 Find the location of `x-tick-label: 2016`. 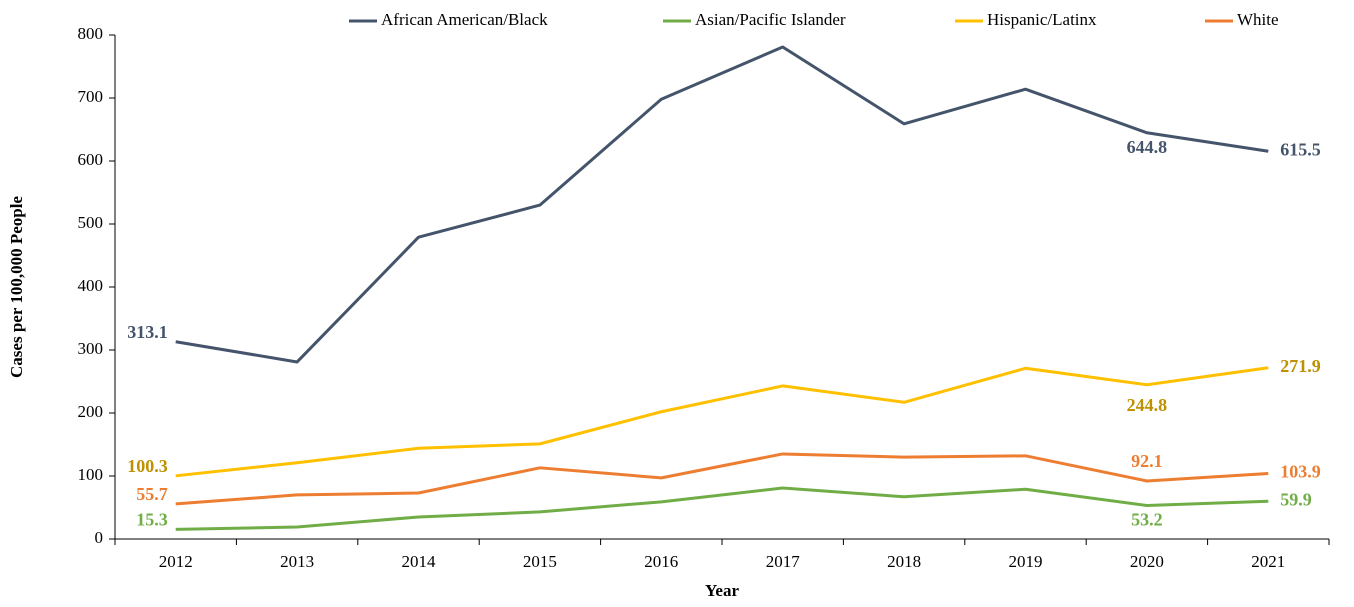

x-tick-label: 2016 is located at coordinates (661, 561).